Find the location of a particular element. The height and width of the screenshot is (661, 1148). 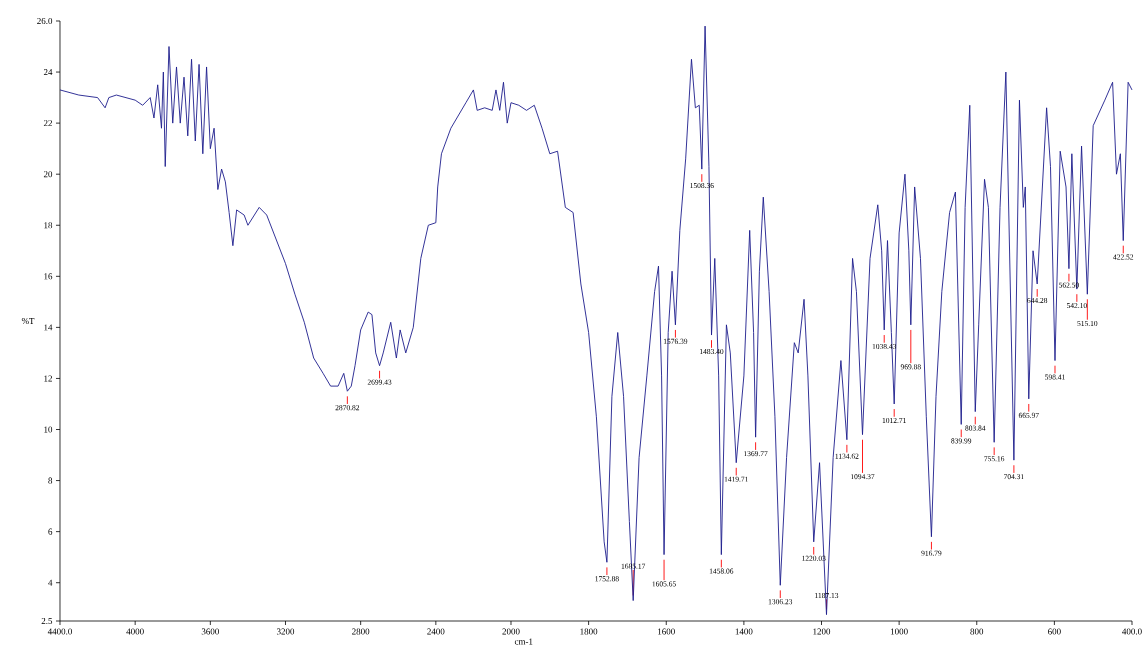

x-tick-label: 400.0 is located at coordinates (1132, 631).